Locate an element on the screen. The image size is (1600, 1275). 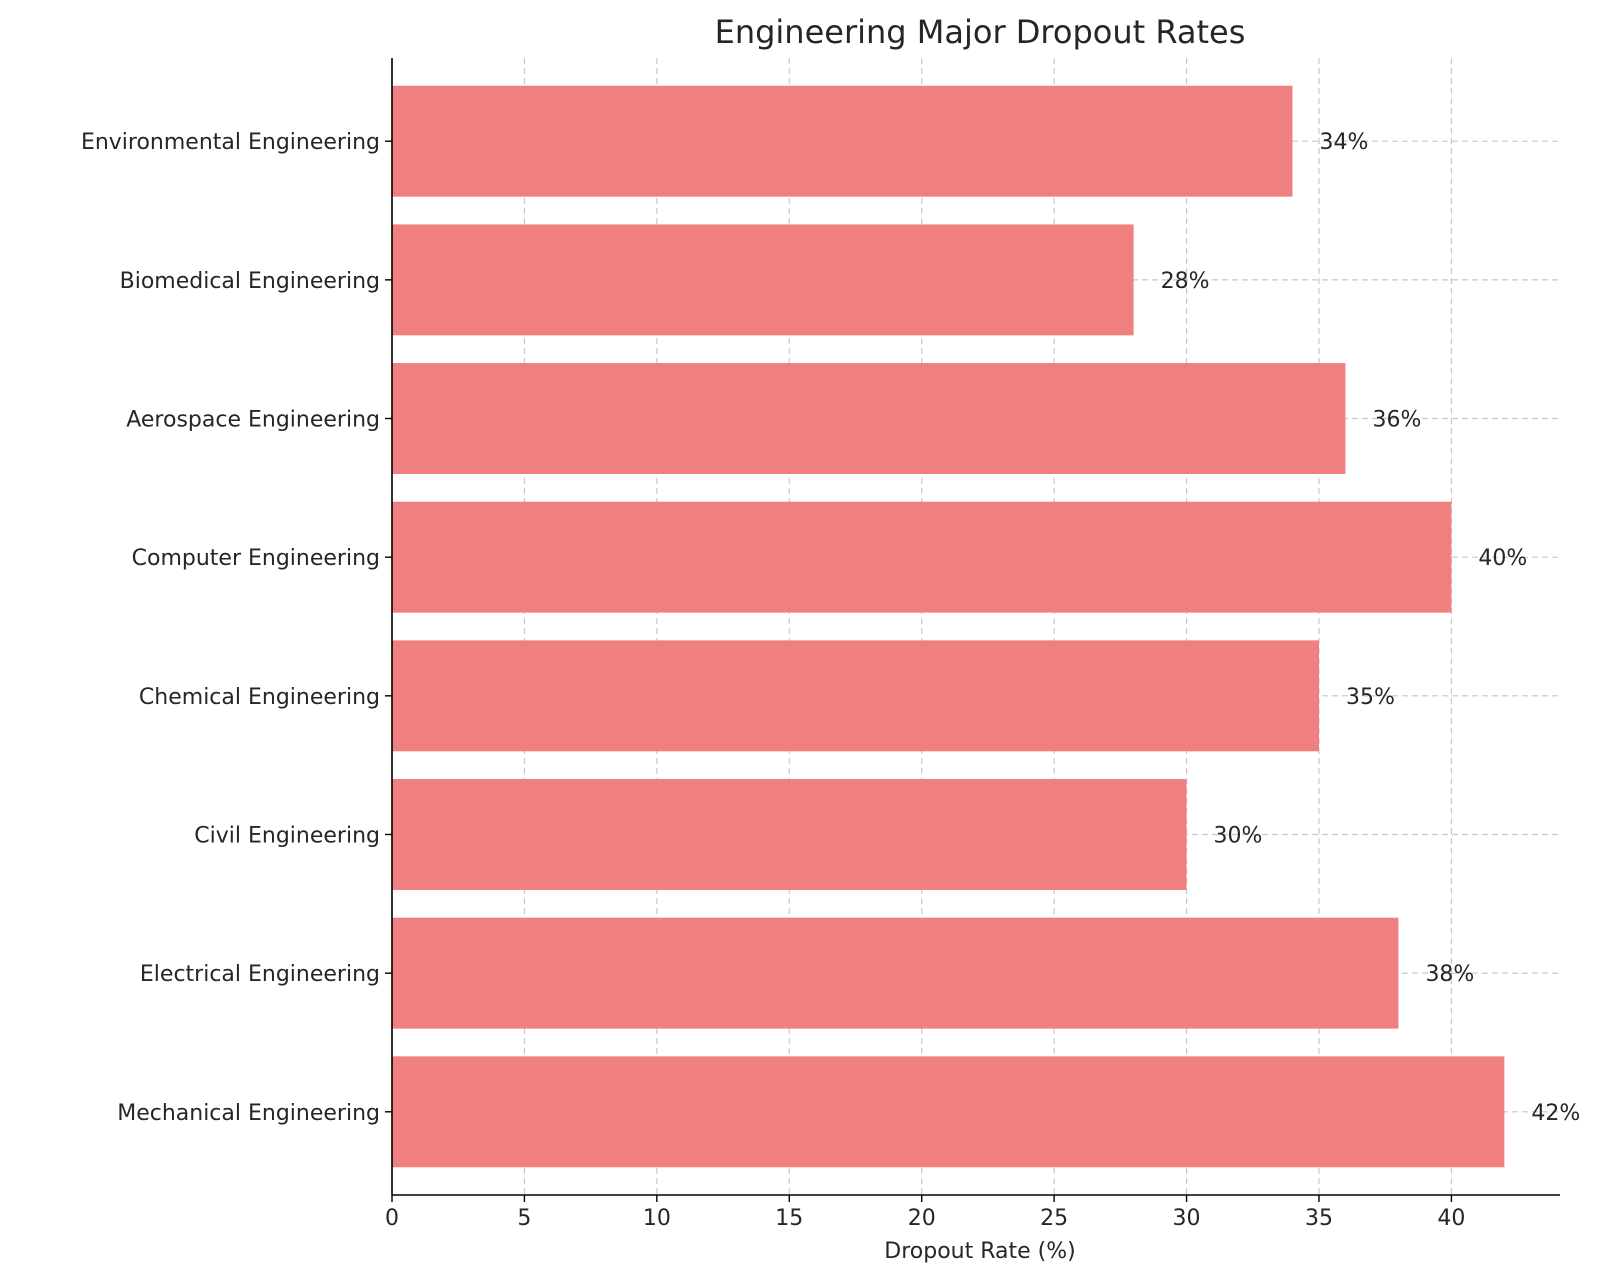
data-label: 40% is located at coordinates (1502, 558).